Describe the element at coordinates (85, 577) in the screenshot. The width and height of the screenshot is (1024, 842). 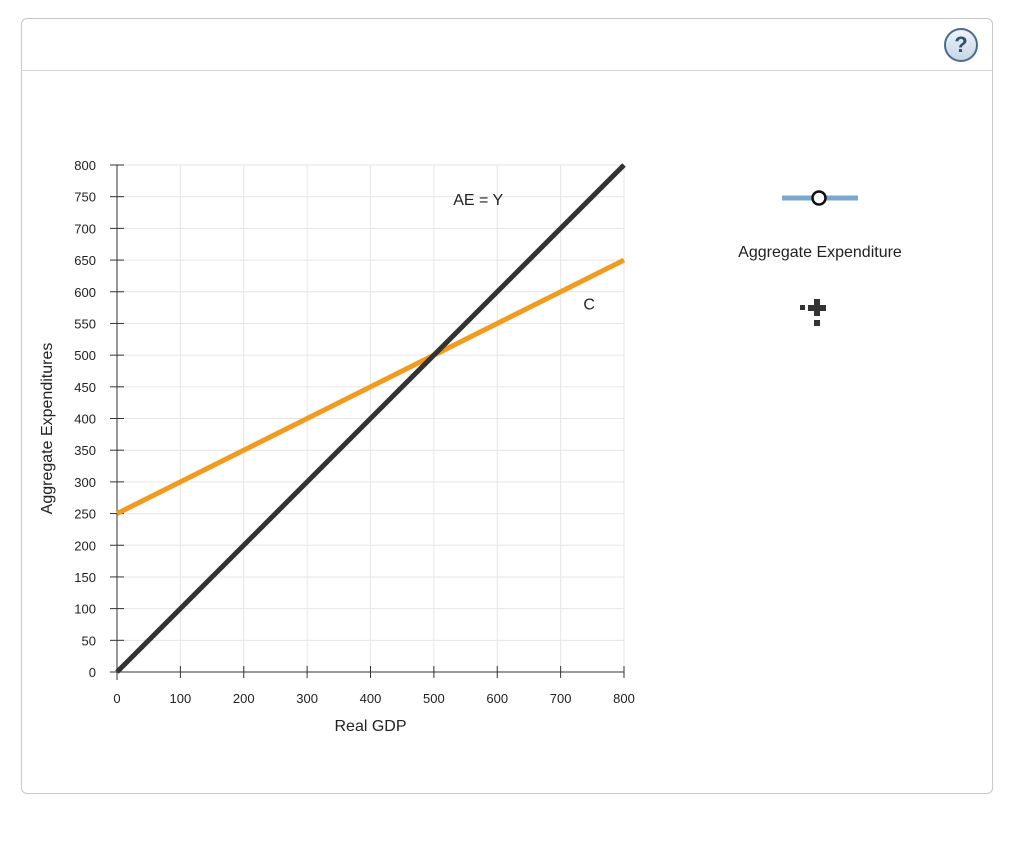
I see `y-tick-label: 150` at that location.